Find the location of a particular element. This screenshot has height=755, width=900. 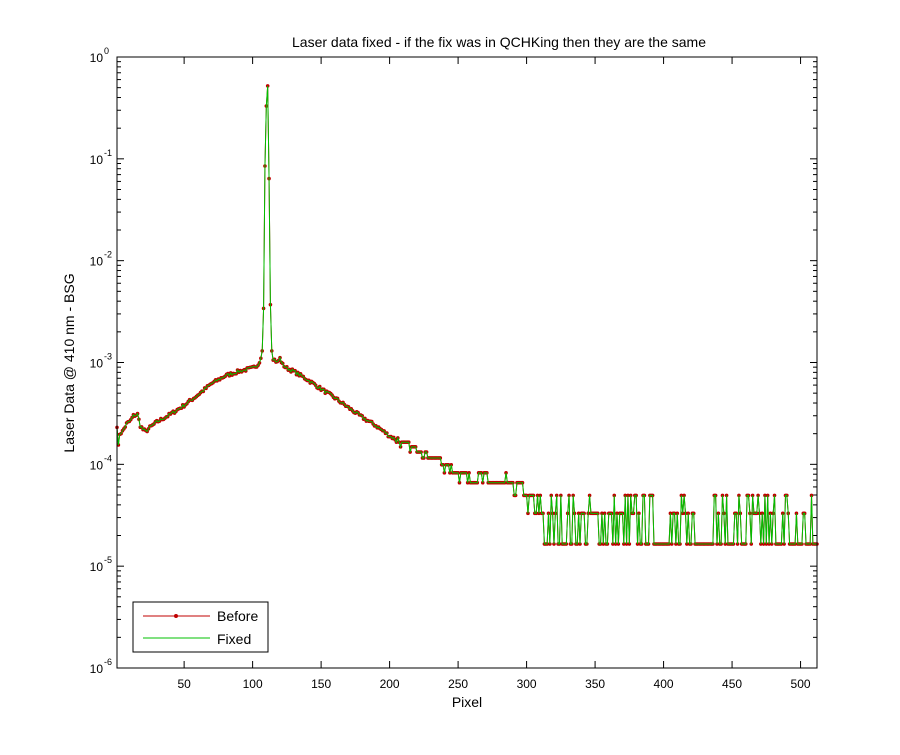

legend-box is located at coordinates (200, 627).